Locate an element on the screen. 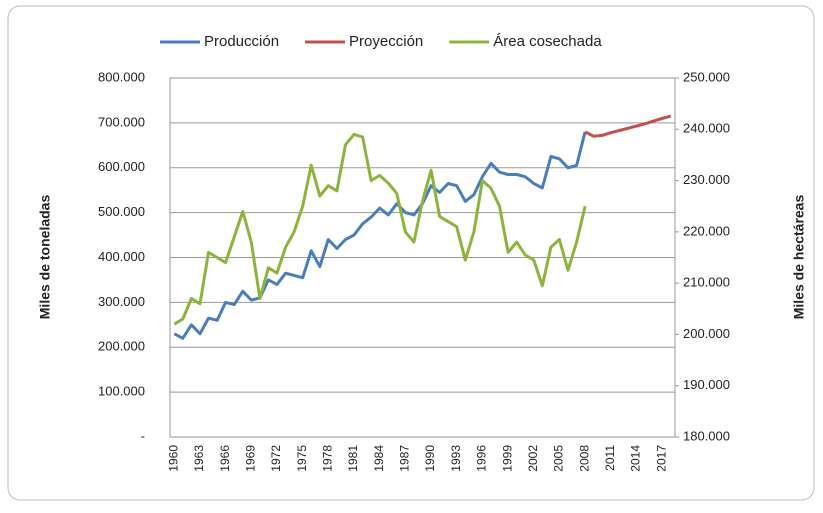  series-line is located at coordinates (628, 126).